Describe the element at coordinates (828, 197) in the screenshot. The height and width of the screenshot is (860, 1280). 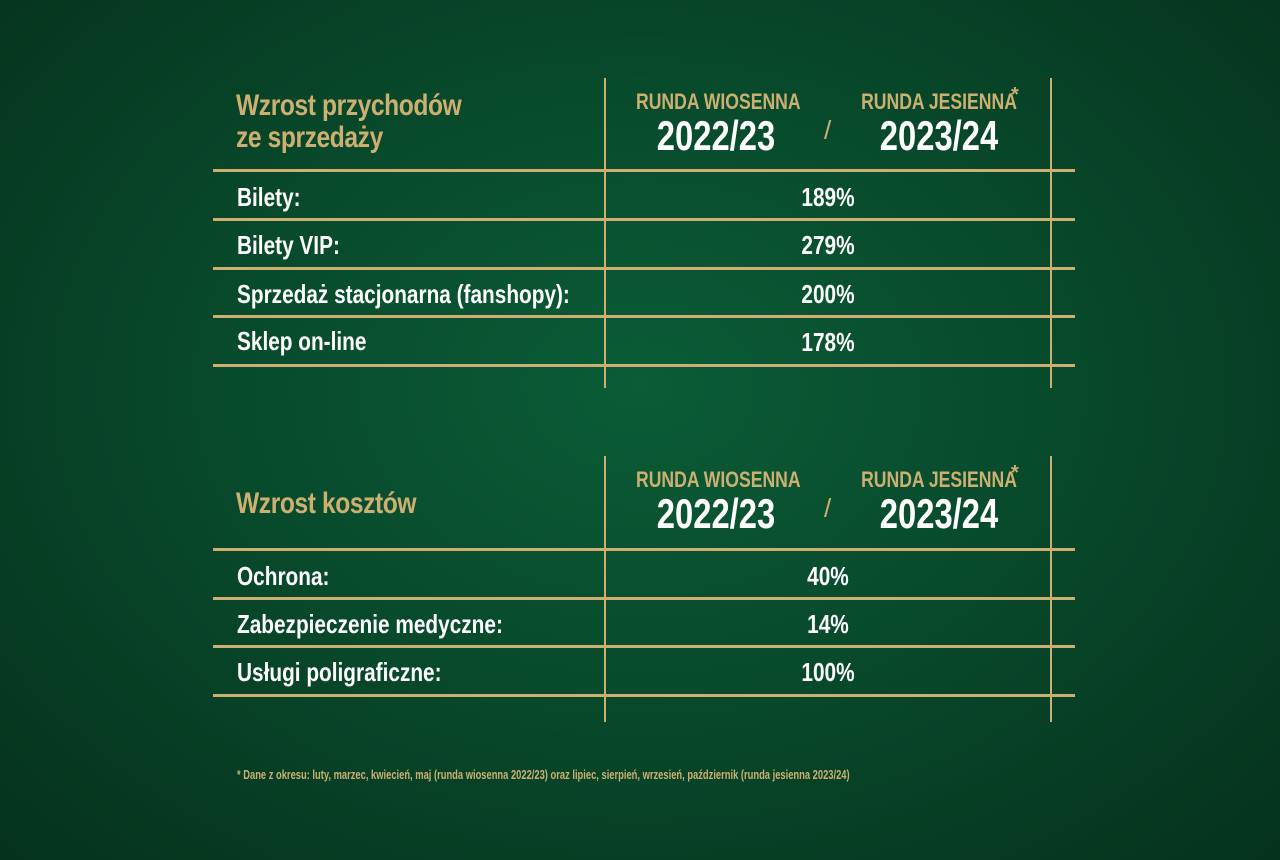
I see `row-value: 189%` at that location.